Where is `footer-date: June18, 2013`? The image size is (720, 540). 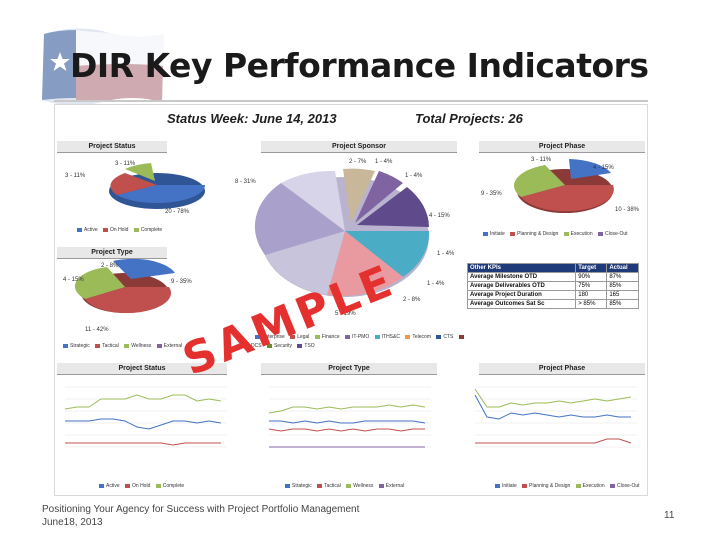
footer-date: June18, 2013 is located at coordinates (72, 522).